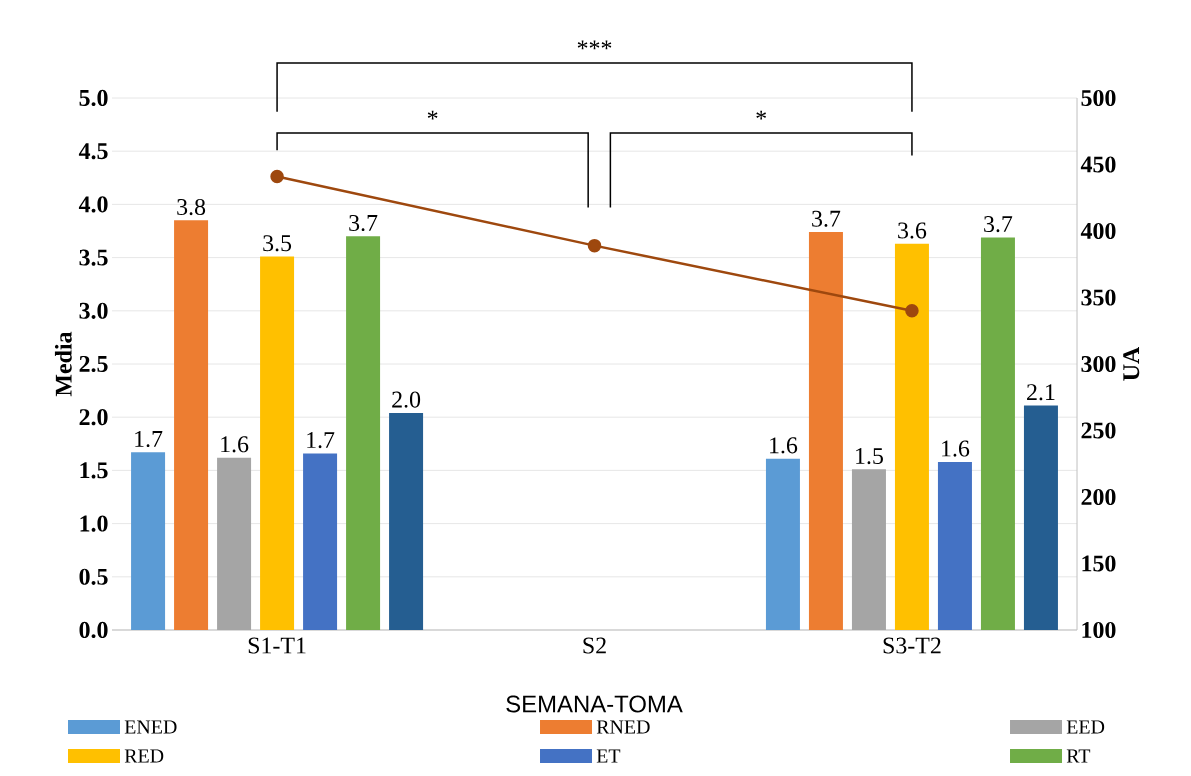 The image size is (1191, 776). What do you see at coordinates (1078, 756) in the screenshot?
I see `legend-label: RT` at bounding box center [1078, 756].